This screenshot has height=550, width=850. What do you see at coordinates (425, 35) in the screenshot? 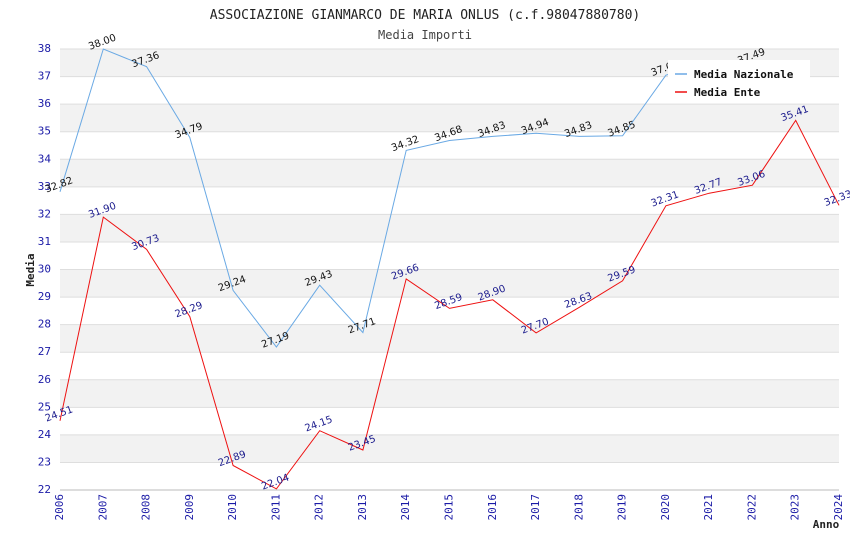
I see `chart-subtitle: Media Importi` at bounding box center [425, 35].